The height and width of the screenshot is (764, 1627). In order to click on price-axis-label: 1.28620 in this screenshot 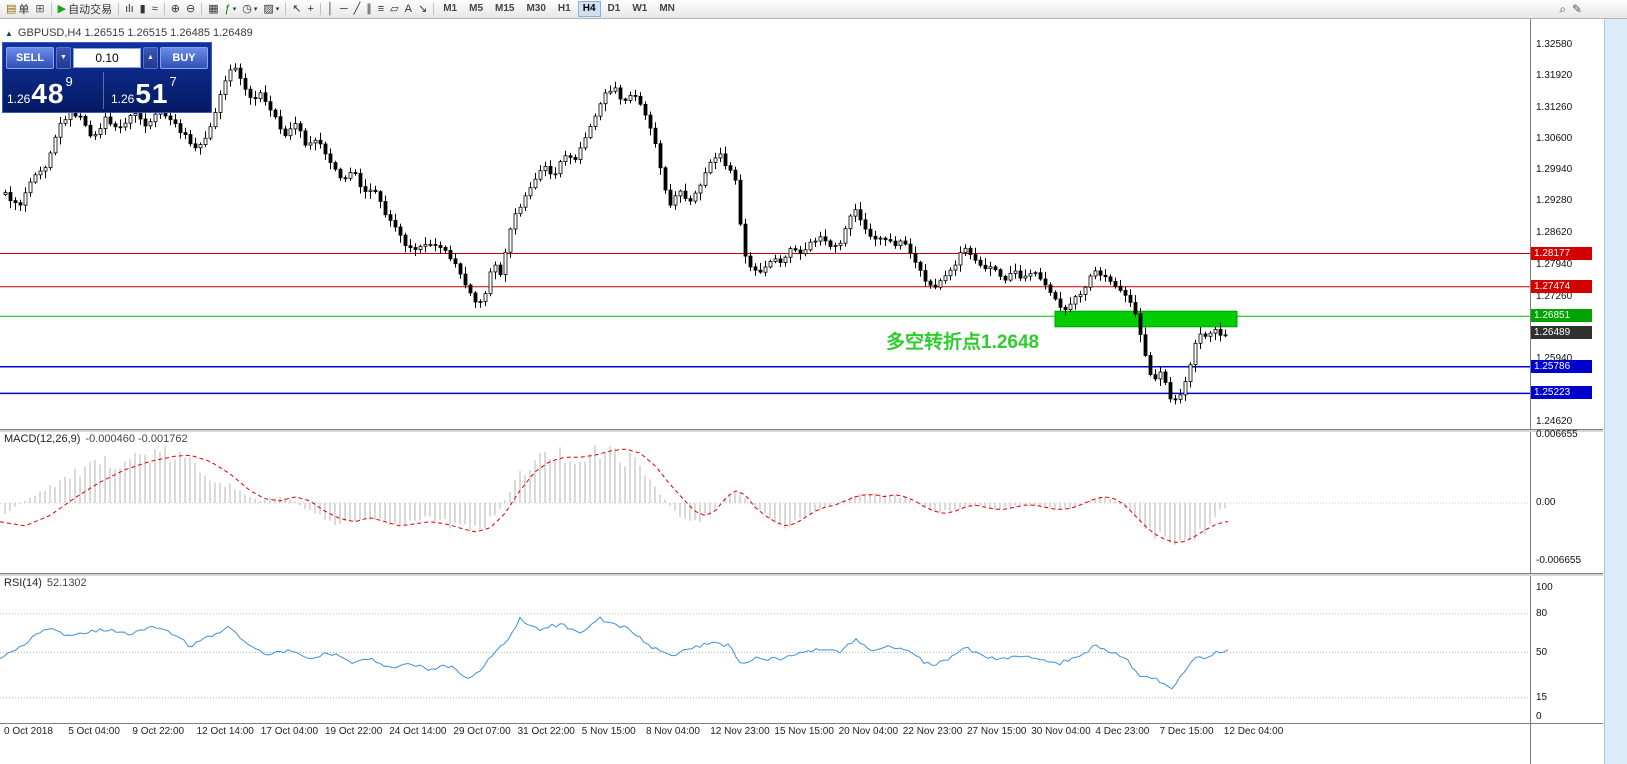, I will do `click(1554, 232)`.